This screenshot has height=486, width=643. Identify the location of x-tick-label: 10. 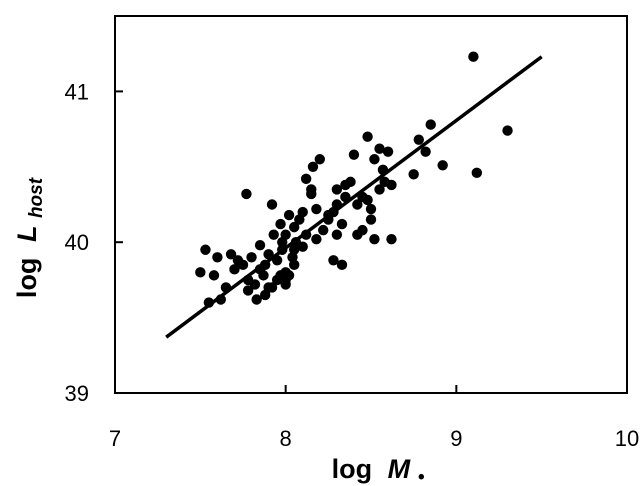
(627, 438).